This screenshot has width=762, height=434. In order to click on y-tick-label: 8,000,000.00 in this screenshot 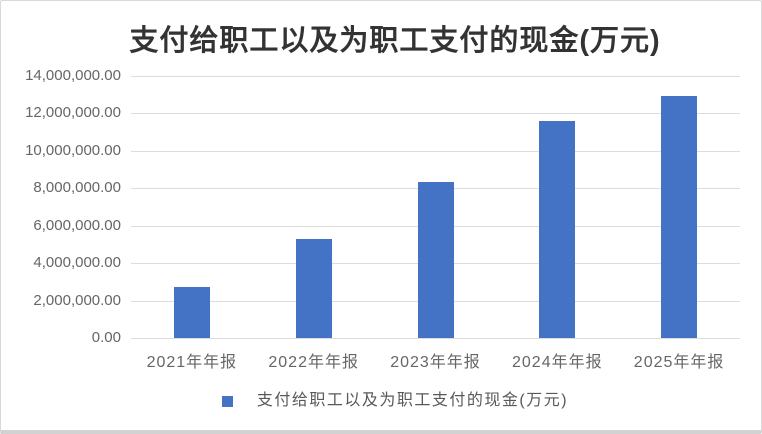, I will do `click(77, 188)`.